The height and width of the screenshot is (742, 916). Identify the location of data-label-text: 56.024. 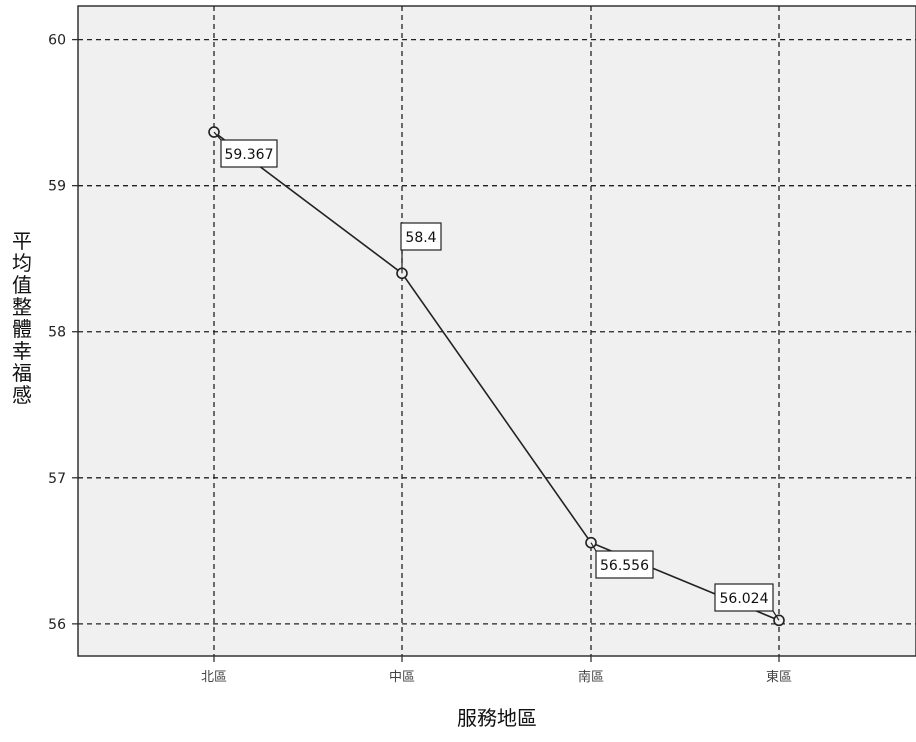
(744, 599).